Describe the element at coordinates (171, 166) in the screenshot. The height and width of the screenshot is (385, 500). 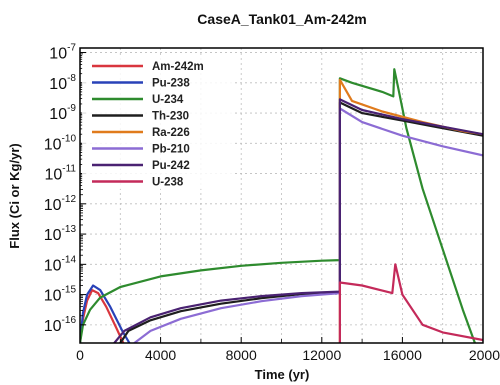
I see `legend-label: Pu-242` at that location.